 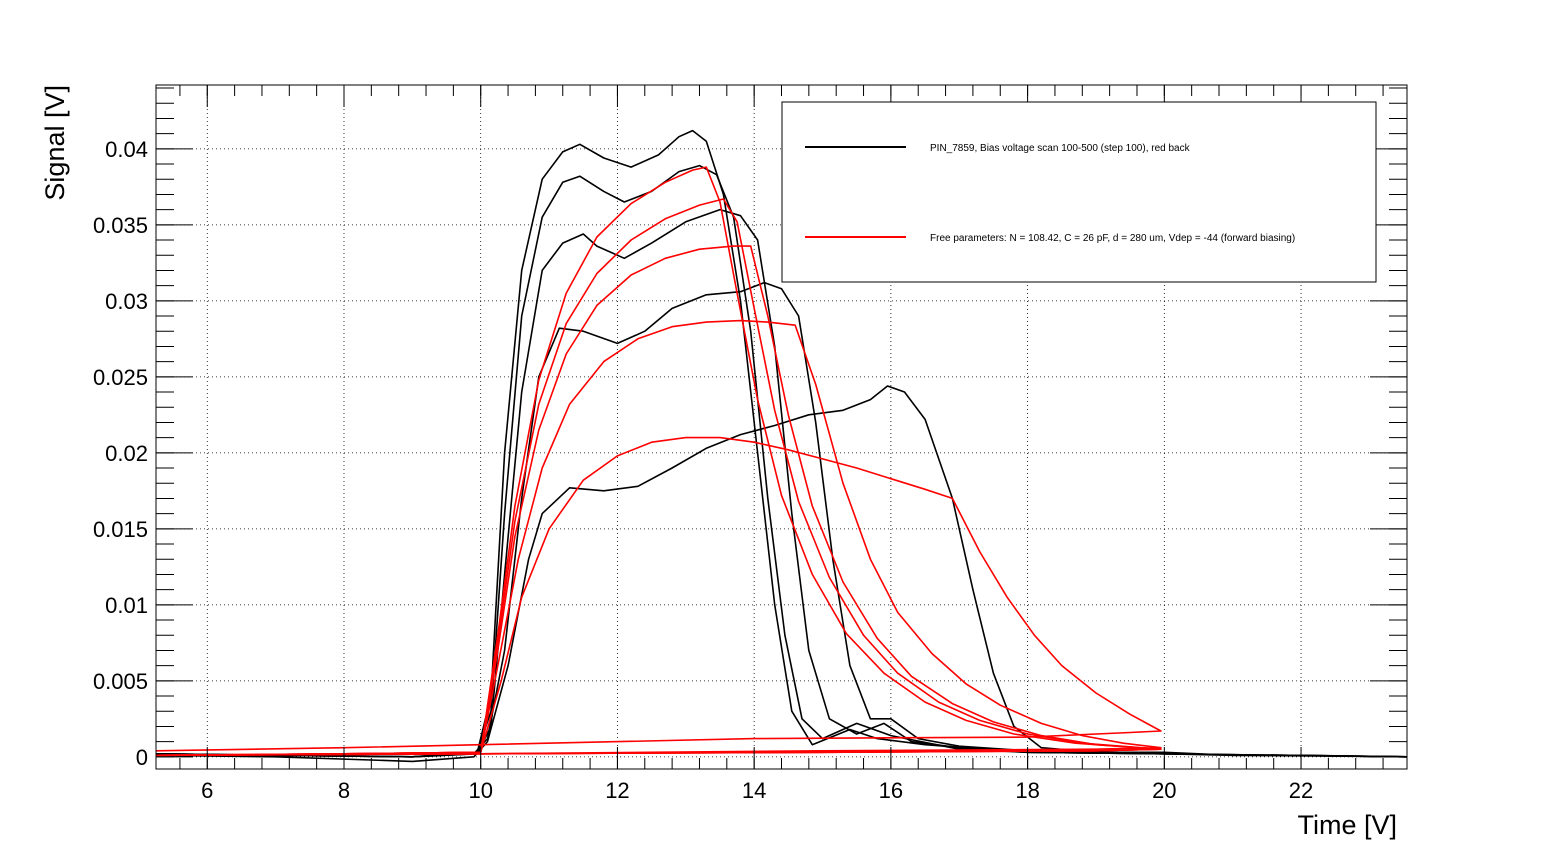 What do you see at coordinates (55, 143) in the screenshot?
I see `y-axis-title: Signal [V]` at bounding box center [55, 143].